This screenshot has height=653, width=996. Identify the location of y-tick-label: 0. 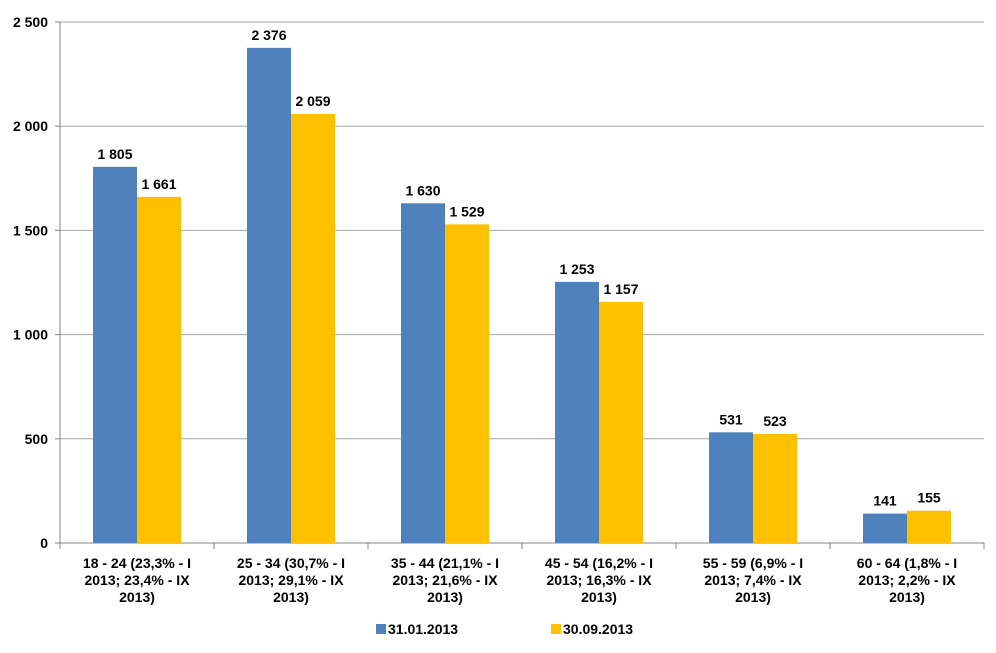
(44, 543).